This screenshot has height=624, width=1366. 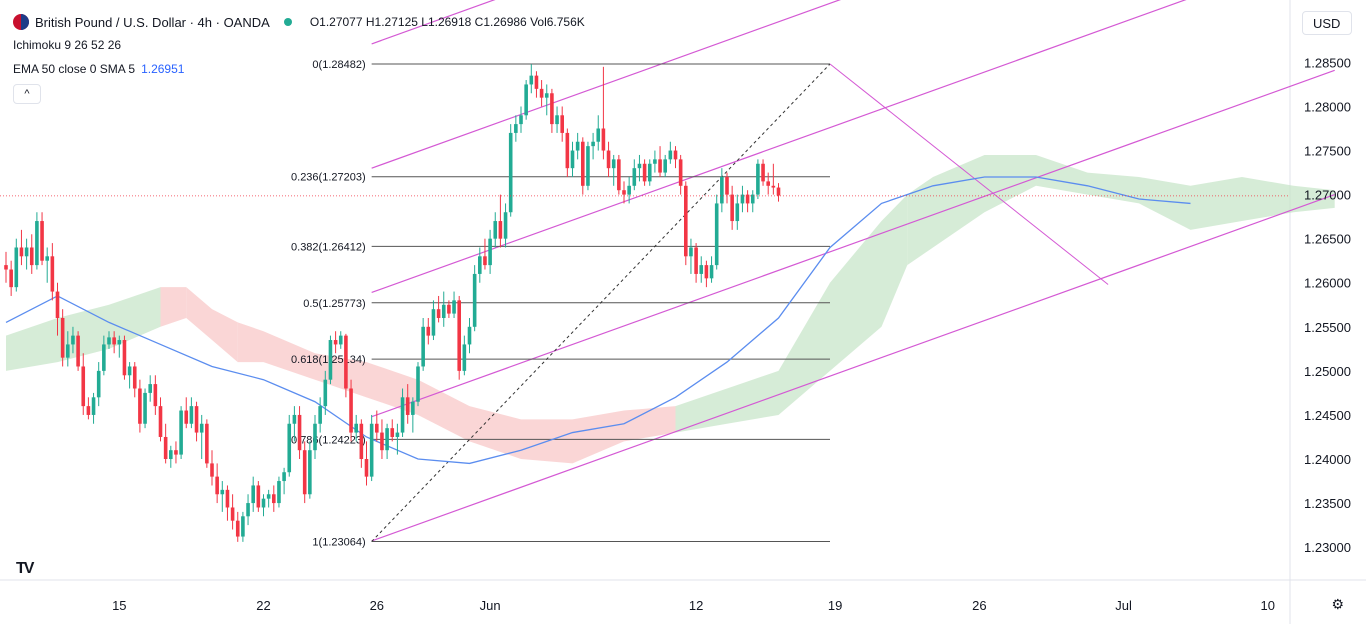 I want to click on time-tick-label: Jun, so click(x=490, y=605).